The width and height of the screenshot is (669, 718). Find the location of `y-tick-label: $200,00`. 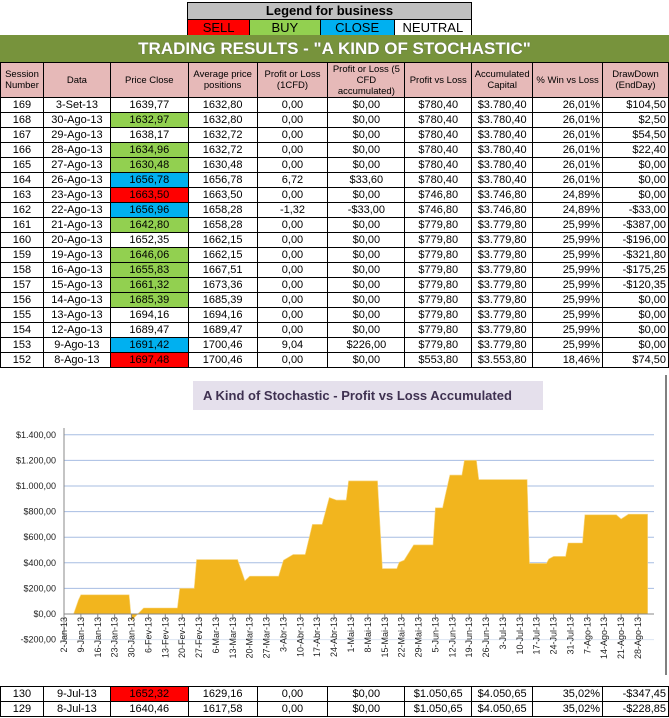

y-tick-label: $200,00 is located at coordinates (39, 588).